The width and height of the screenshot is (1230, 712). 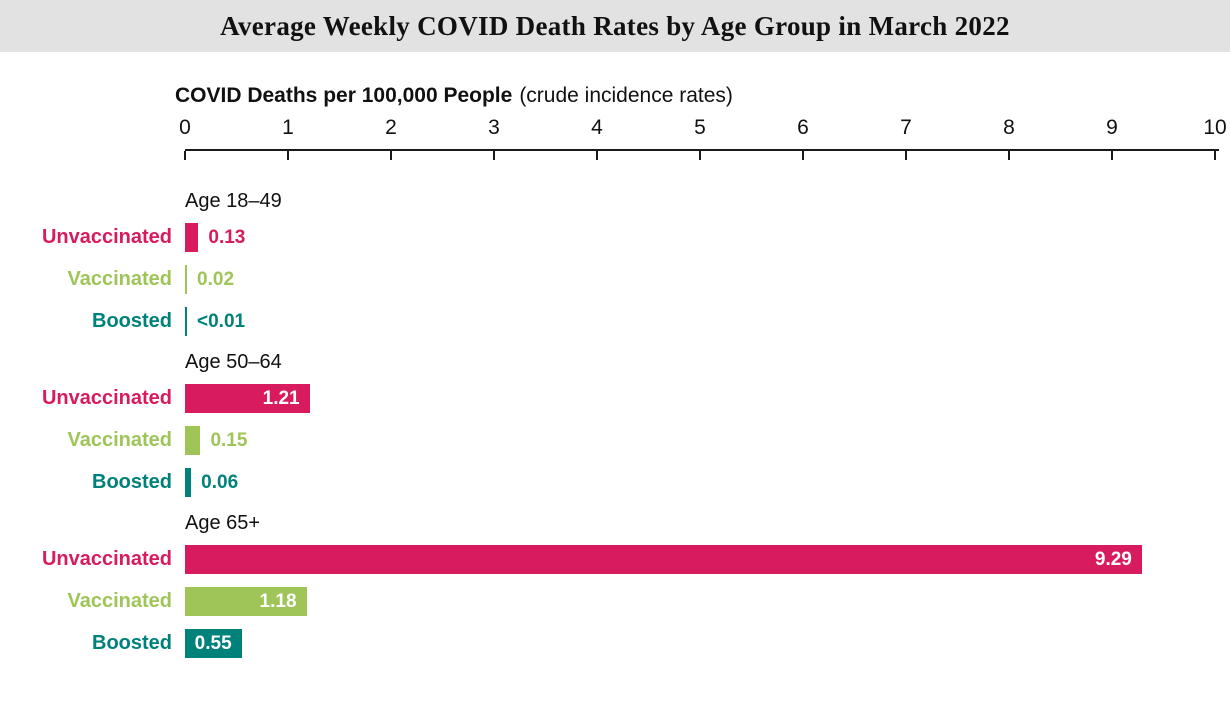 I want to click on x-axis-title-main: COVID Deaths per 100,000 People, so click(x=344, y=95).